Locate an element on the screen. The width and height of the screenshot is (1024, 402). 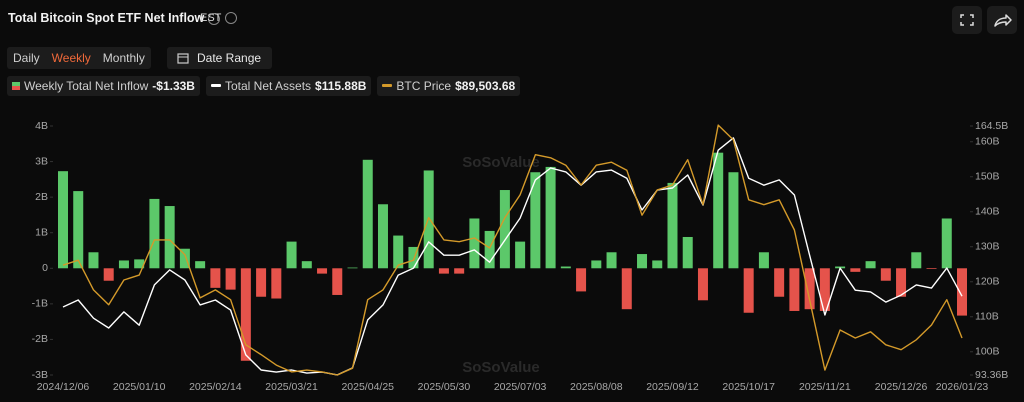
x-tick-label: 2025/11/21 is located at coordinates (825, 387).